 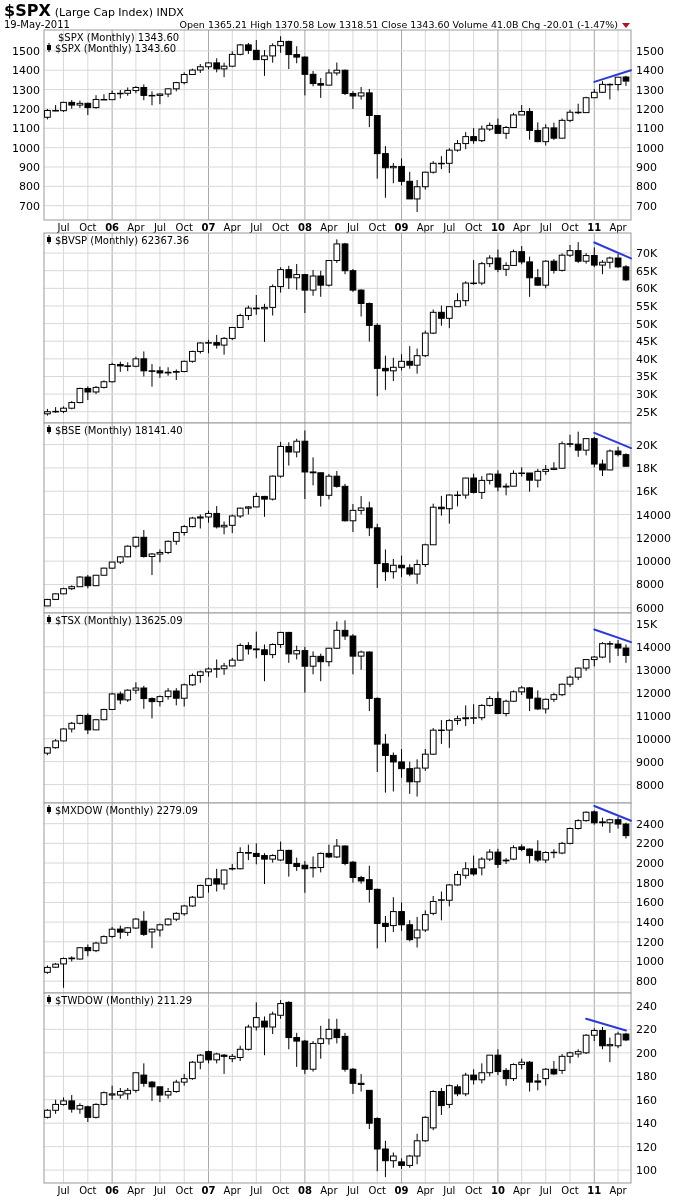 What do you see at coordinates (122, 240) in the screenshot?
I see `legend-label: $BVSP (Monthly) 62367.36` at bounding box center [122, 240].